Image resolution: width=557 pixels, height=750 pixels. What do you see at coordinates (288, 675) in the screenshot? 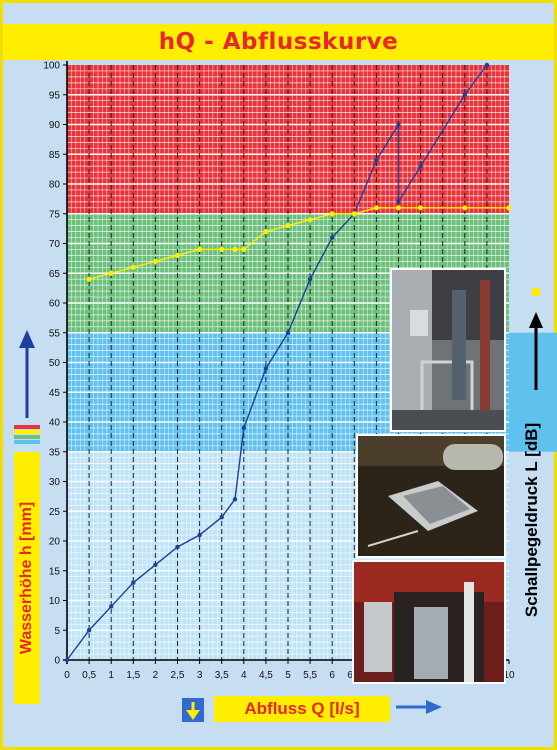
I see `x-tick-label: 5` at bounding box center [288, 675].